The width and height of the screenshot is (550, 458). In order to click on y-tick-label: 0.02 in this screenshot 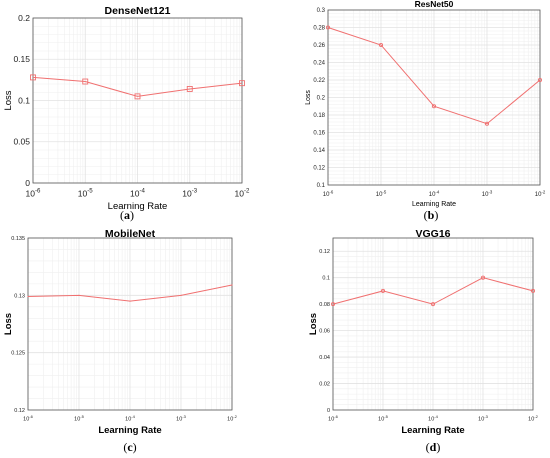, I will do `click(324, 384)`.